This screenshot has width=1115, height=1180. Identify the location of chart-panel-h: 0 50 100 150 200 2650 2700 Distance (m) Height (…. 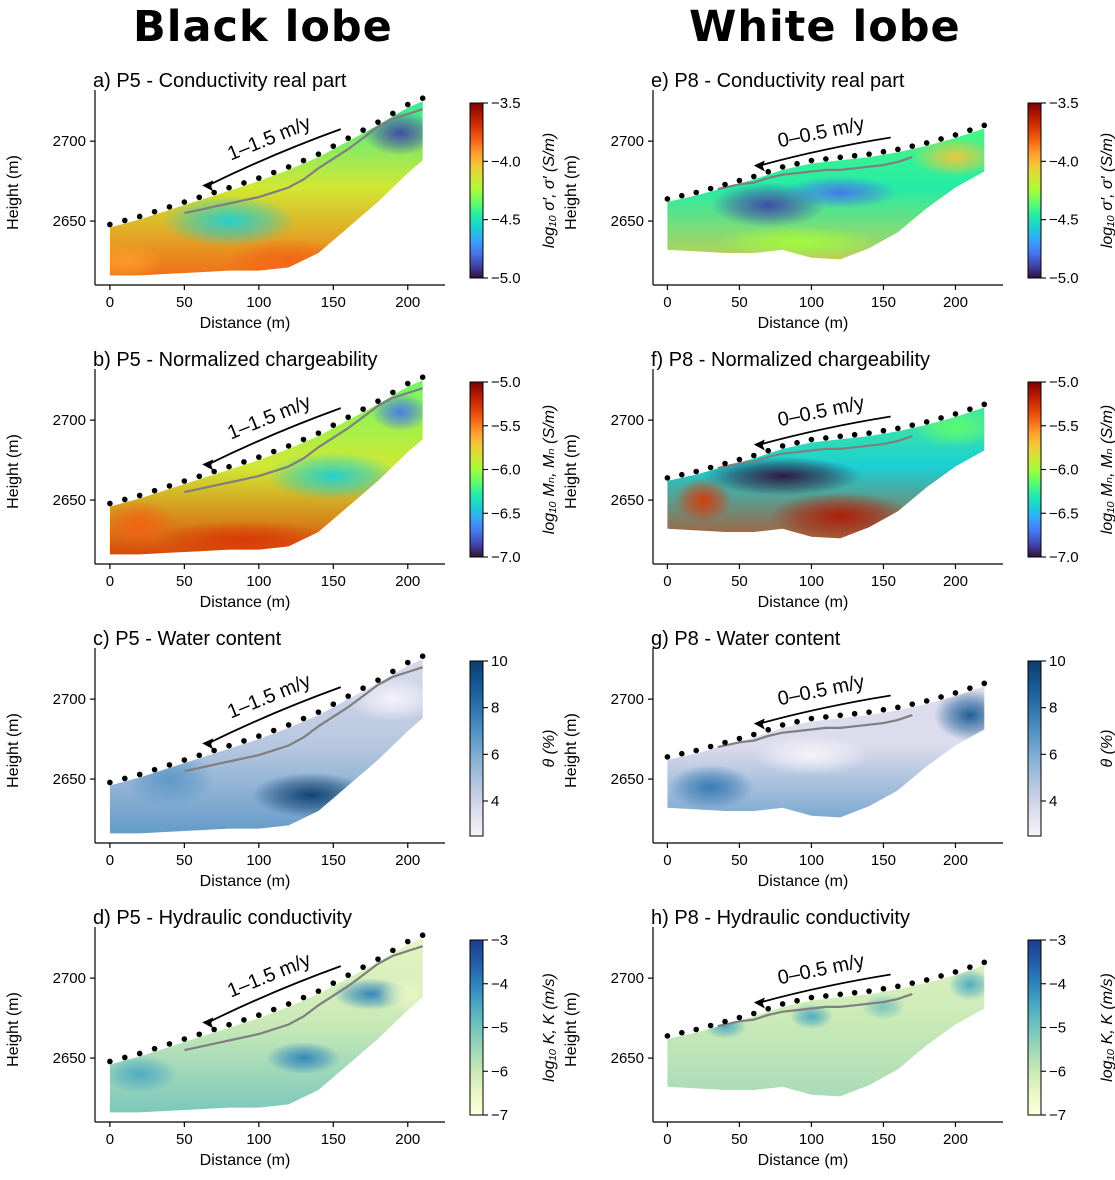
(836, 1042).